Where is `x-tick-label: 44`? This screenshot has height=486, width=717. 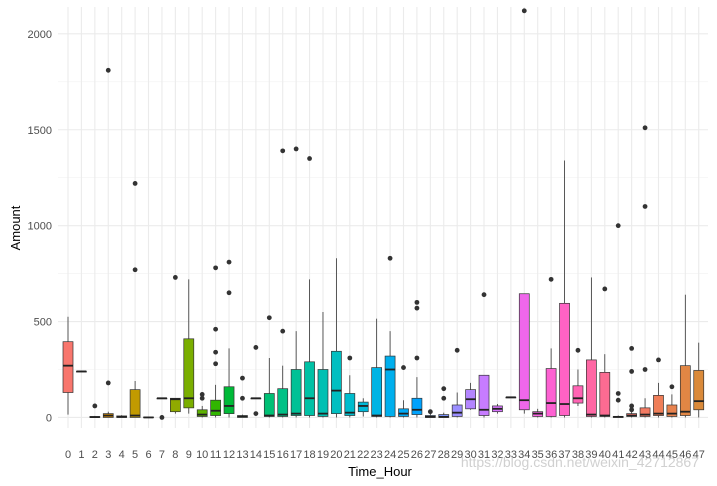
x-tick-label: 44 is located at coordinates (658, 455).